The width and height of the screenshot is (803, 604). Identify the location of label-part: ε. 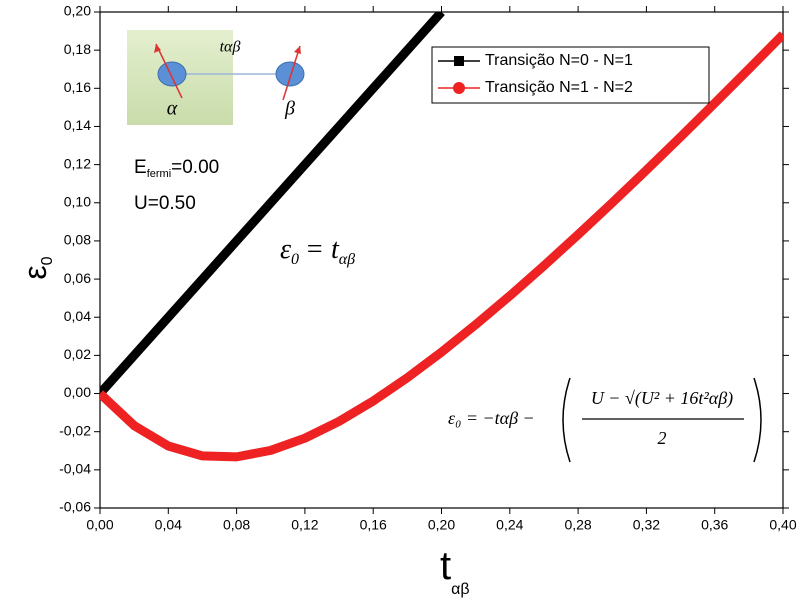
(35, 272).